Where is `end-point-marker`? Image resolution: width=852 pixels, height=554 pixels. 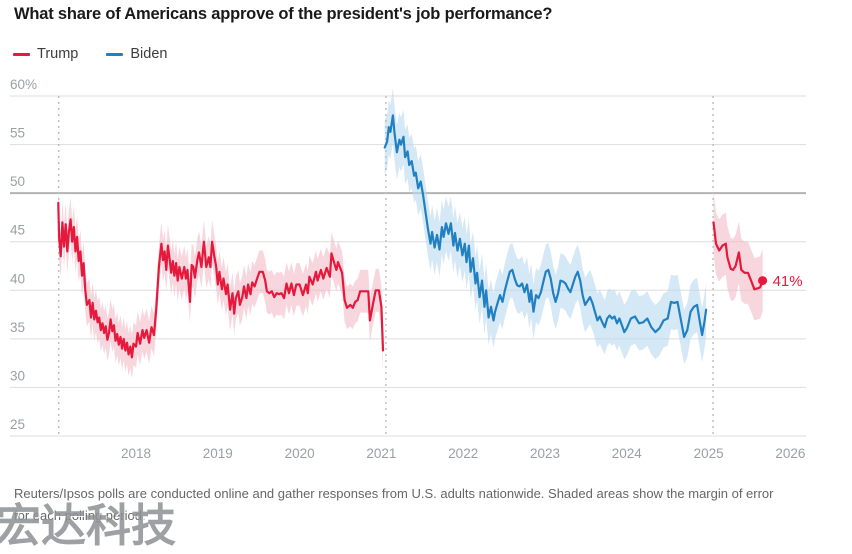 end-point-marker is located at coordinates (763, 281).